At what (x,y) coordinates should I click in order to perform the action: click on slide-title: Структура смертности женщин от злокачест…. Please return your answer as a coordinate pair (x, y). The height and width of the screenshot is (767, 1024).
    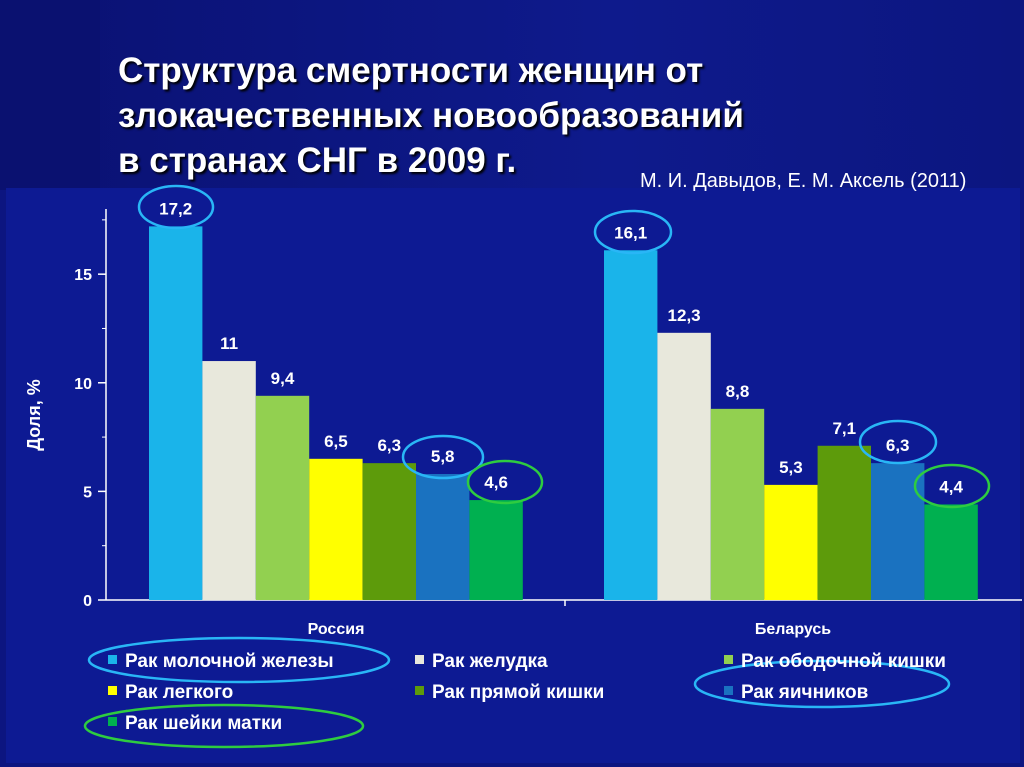
    Looking at the image, I should click on (498, 115).